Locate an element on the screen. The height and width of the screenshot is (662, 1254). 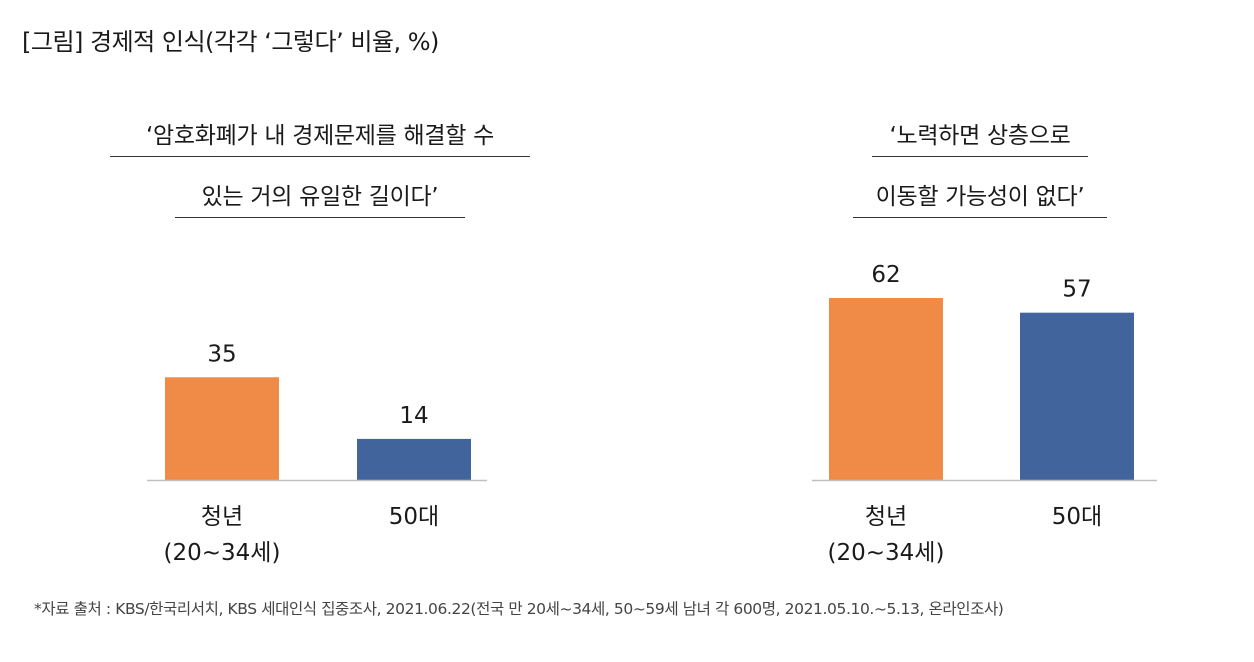
chart-1-category-label-2-line-1: 50대 is located at coordinates (414, 517).